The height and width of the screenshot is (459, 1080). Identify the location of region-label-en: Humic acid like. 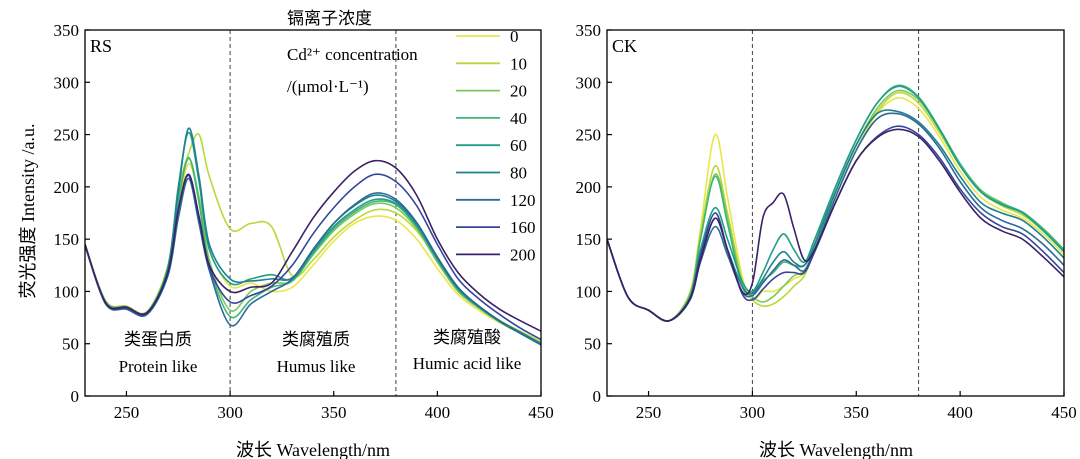
(467, 363).